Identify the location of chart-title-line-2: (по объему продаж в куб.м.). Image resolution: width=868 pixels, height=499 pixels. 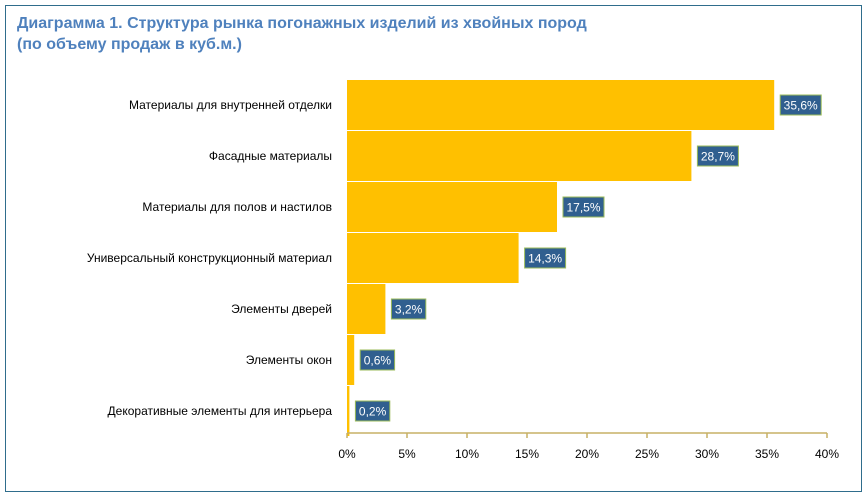
(129, 44).